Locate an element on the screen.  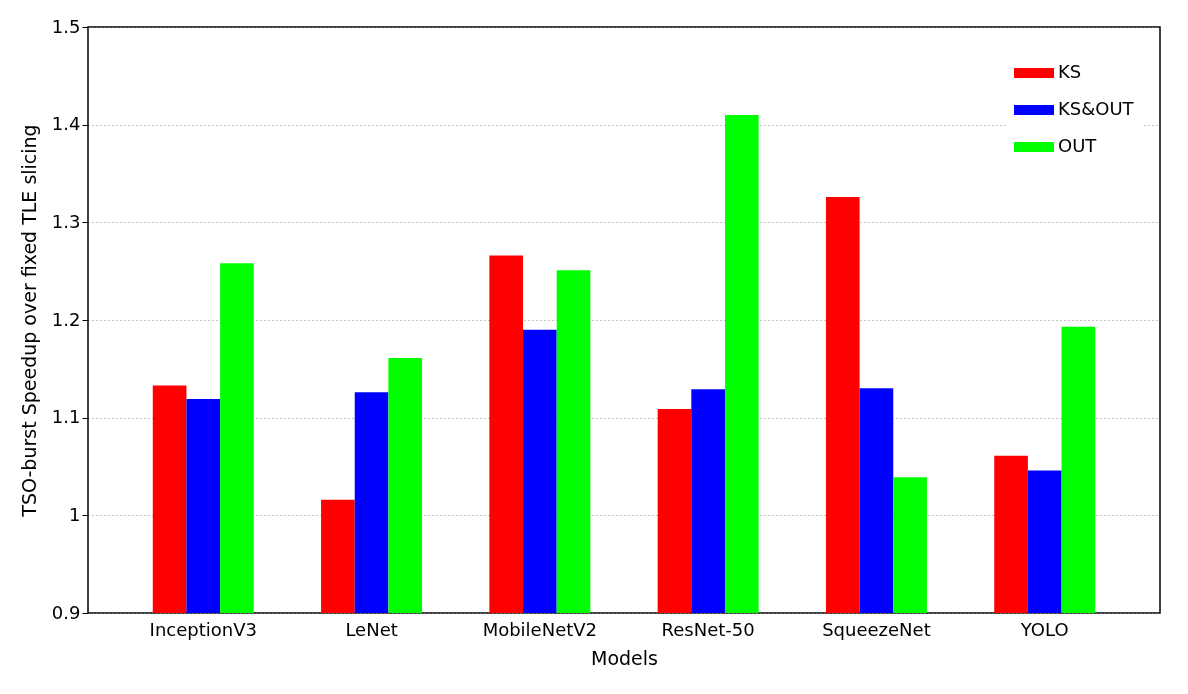
y-tick-label: 1.5 is located at coordinates (66, 26).